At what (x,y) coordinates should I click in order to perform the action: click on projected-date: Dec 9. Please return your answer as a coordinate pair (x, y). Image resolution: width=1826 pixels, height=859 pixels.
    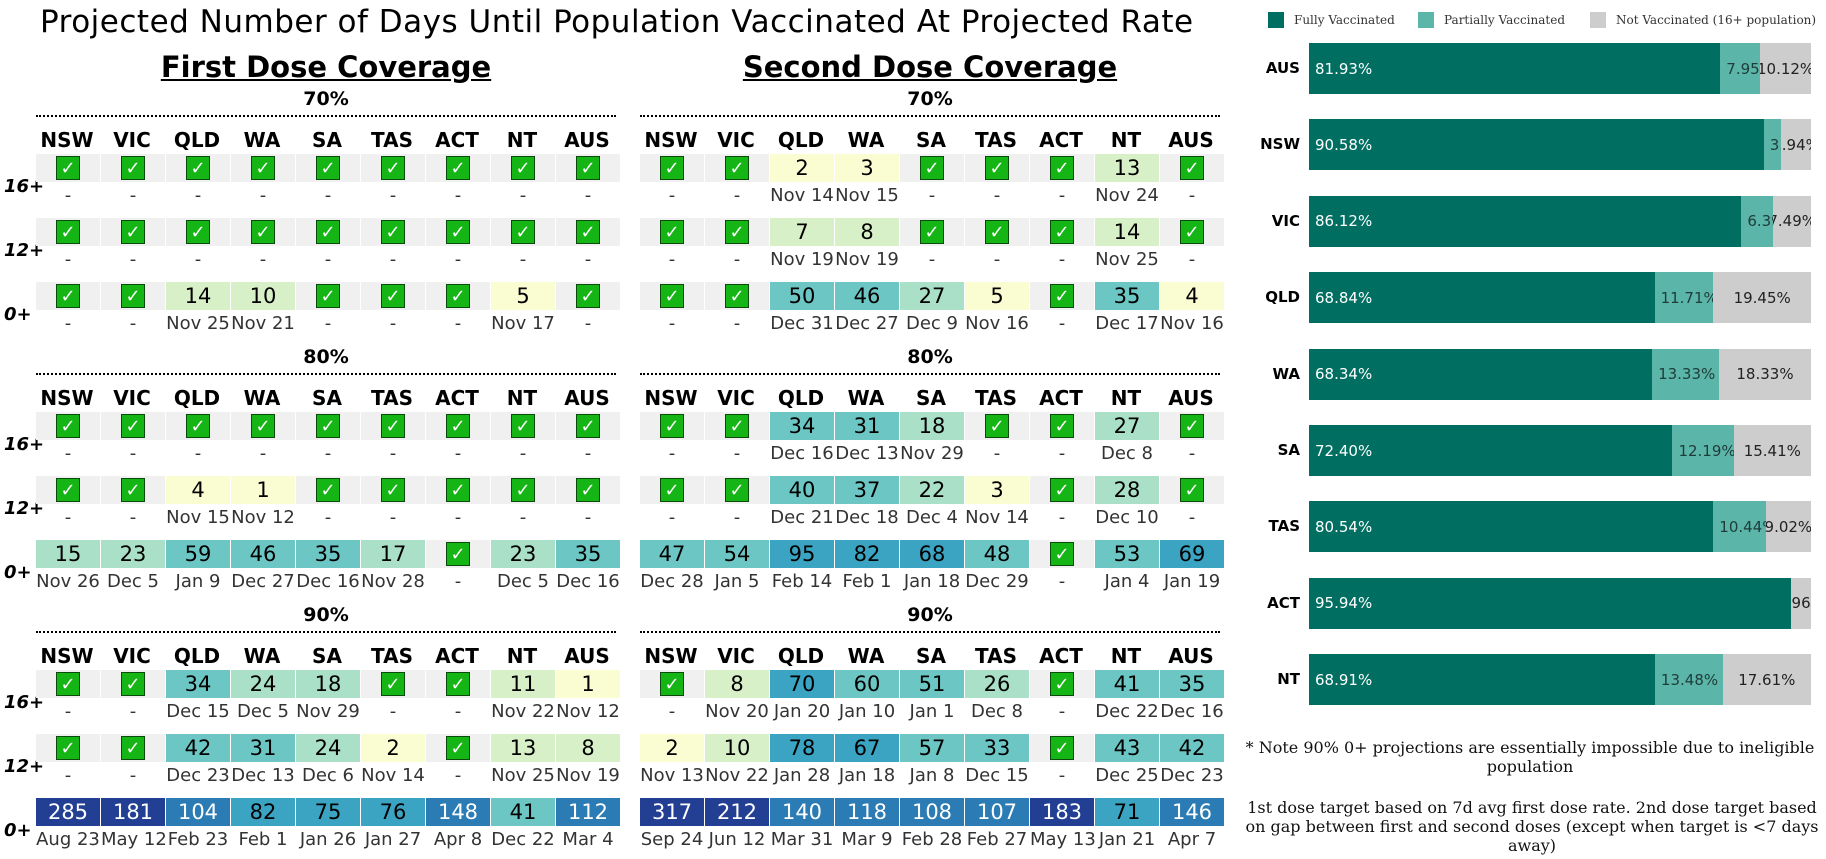
    Looking at the image, I should click on (931, 323).